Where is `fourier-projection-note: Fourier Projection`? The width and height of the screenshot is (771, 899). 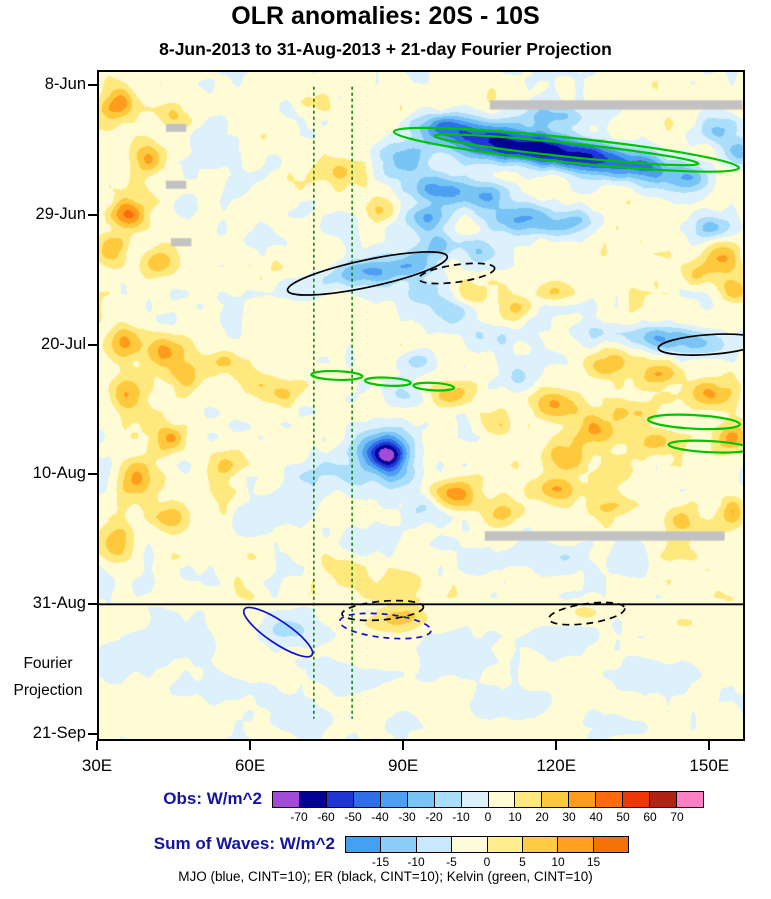
fourier-projection-note: Fourier Projection is located at coordinates (48, 677).